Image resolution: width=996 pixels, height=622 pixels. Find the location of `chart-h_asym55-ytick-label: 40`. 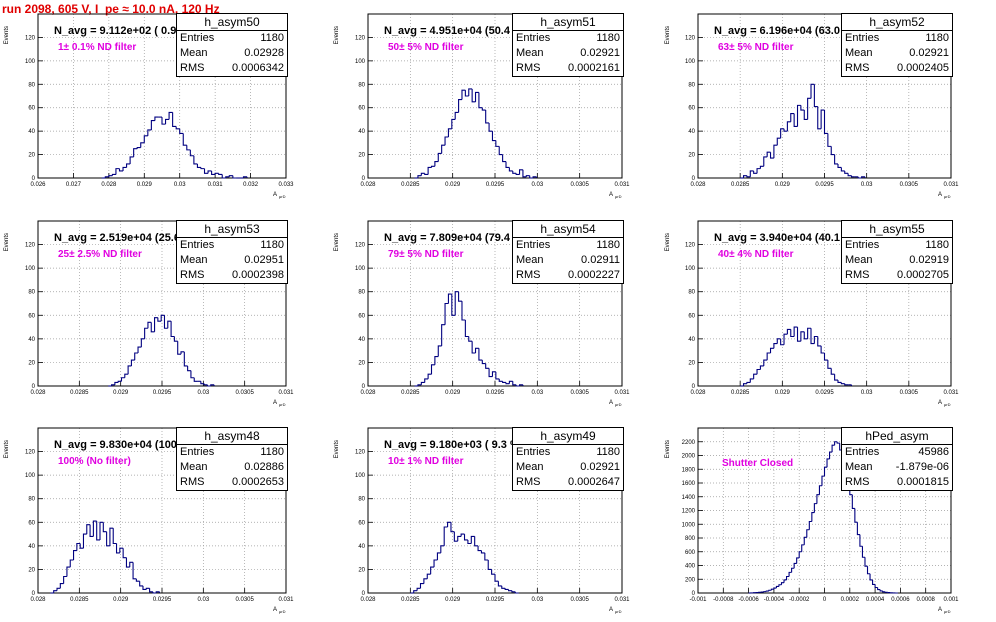

chart-h_asym55-ytick-label: 40 is located at coordinates (691, 340).